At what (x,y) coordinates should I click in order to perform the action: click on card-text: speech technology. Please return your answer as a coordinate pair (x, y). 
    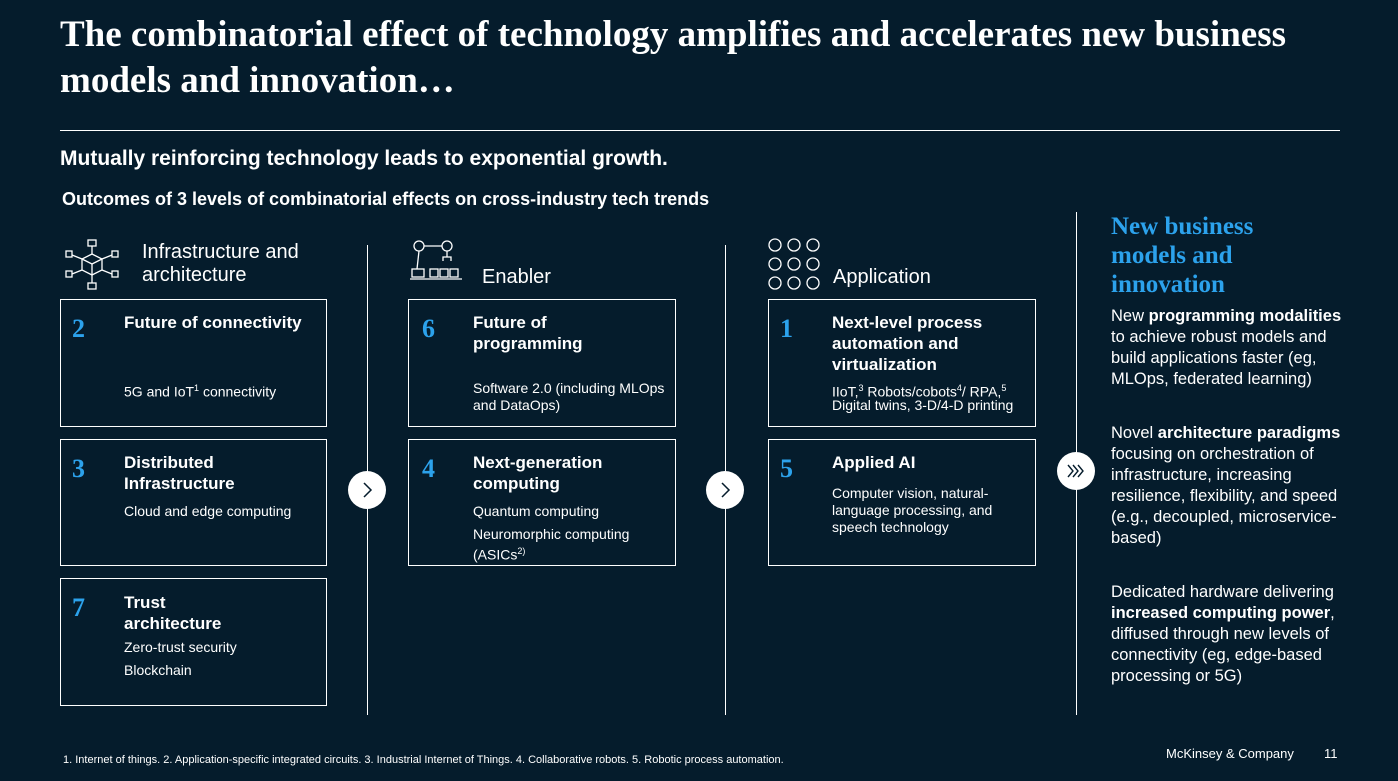
    Looking at the image, I should click on (890, 527).